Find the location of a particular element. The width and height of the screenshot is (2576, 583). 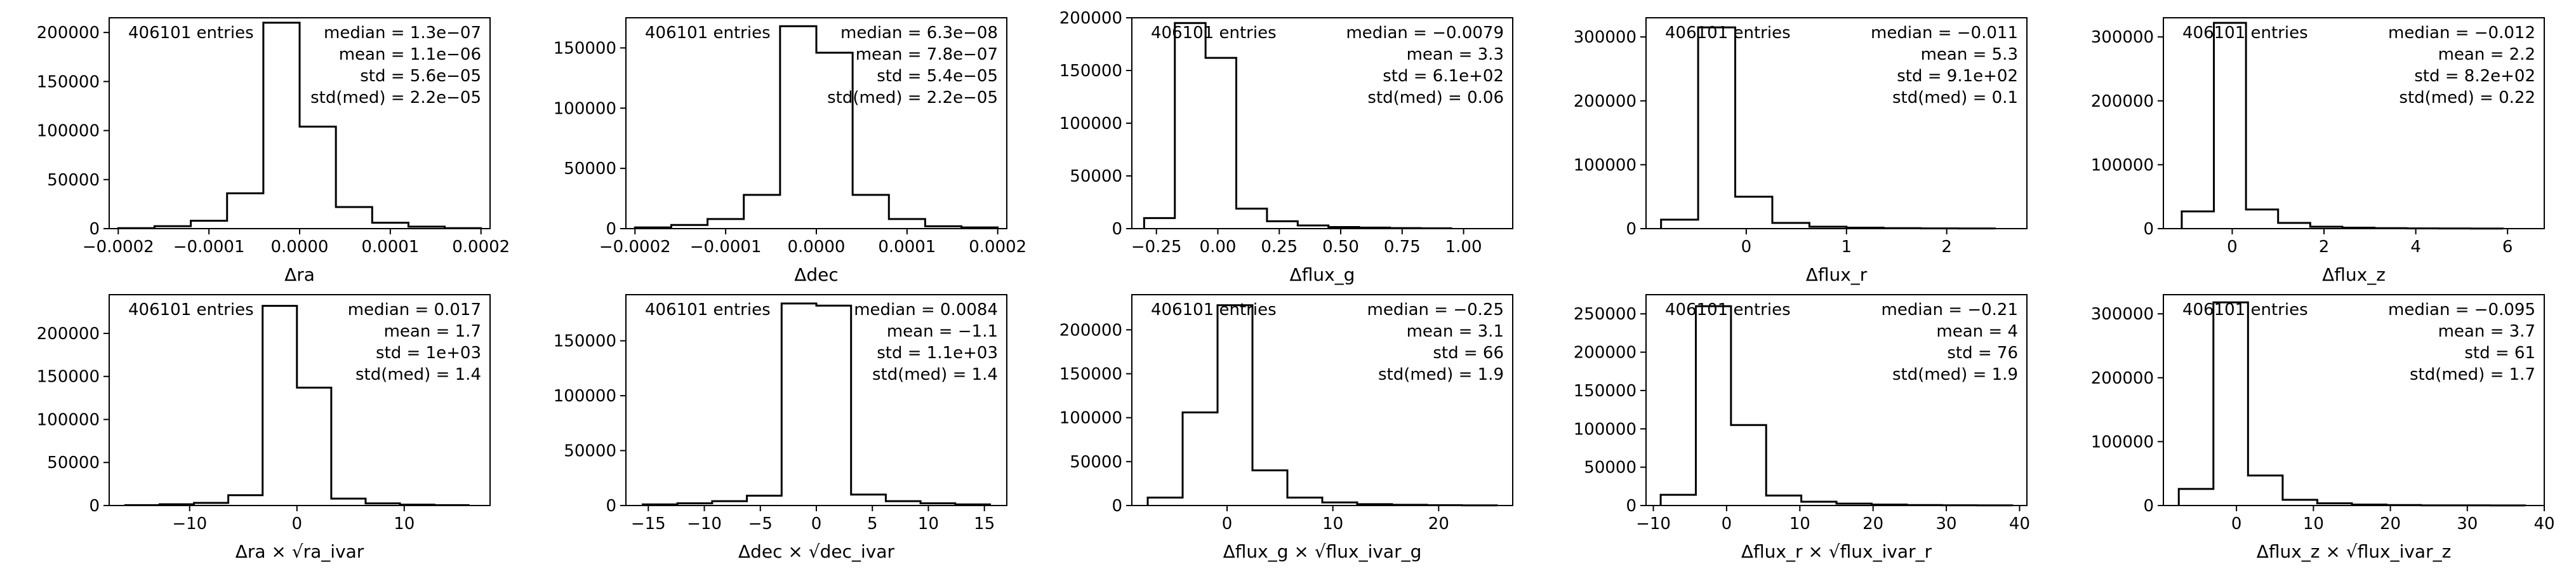

y-tick-label: 300000 is located at coordinates (2122, 37).